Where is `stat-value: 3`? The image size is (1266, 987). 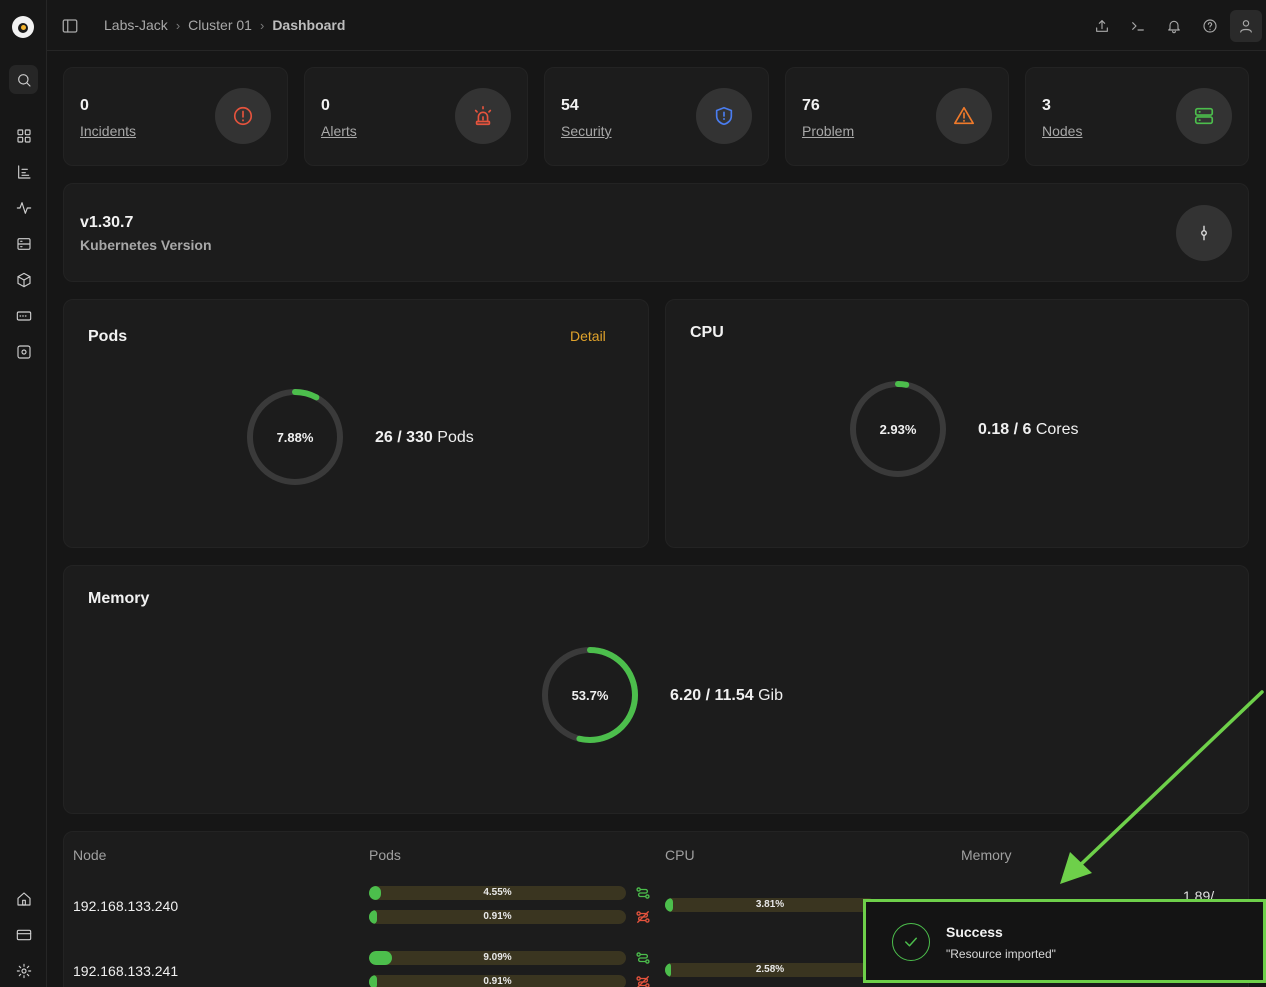 stat-value: 3 is located at coordinates (1046, 105).